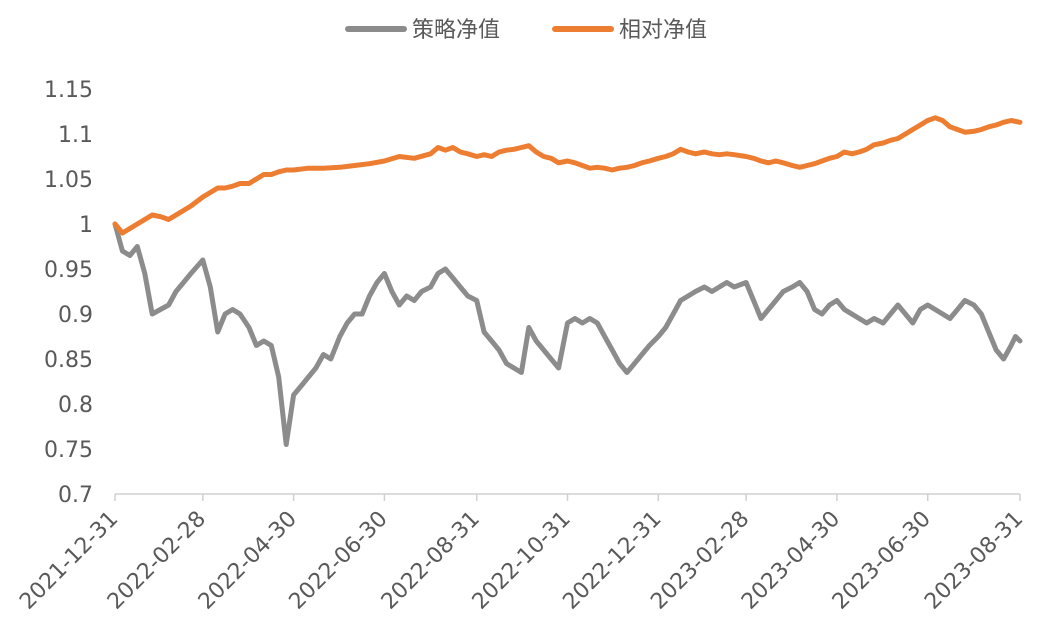 Image resolution: width=1044 pixels, height=627 pixels. I want to click on y-tick-label: 1, so click(86, 225).